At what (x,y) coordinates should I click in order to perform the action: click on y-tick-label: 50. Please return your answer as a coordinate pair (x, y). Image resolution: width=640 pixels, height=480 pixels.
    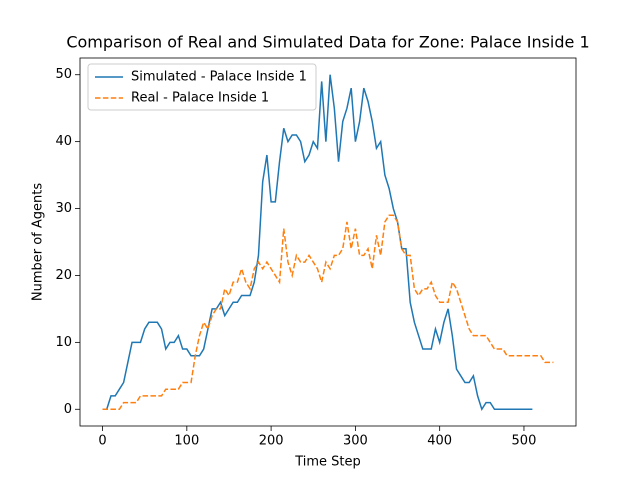
    Looking at the image, I should click on (63, 74).